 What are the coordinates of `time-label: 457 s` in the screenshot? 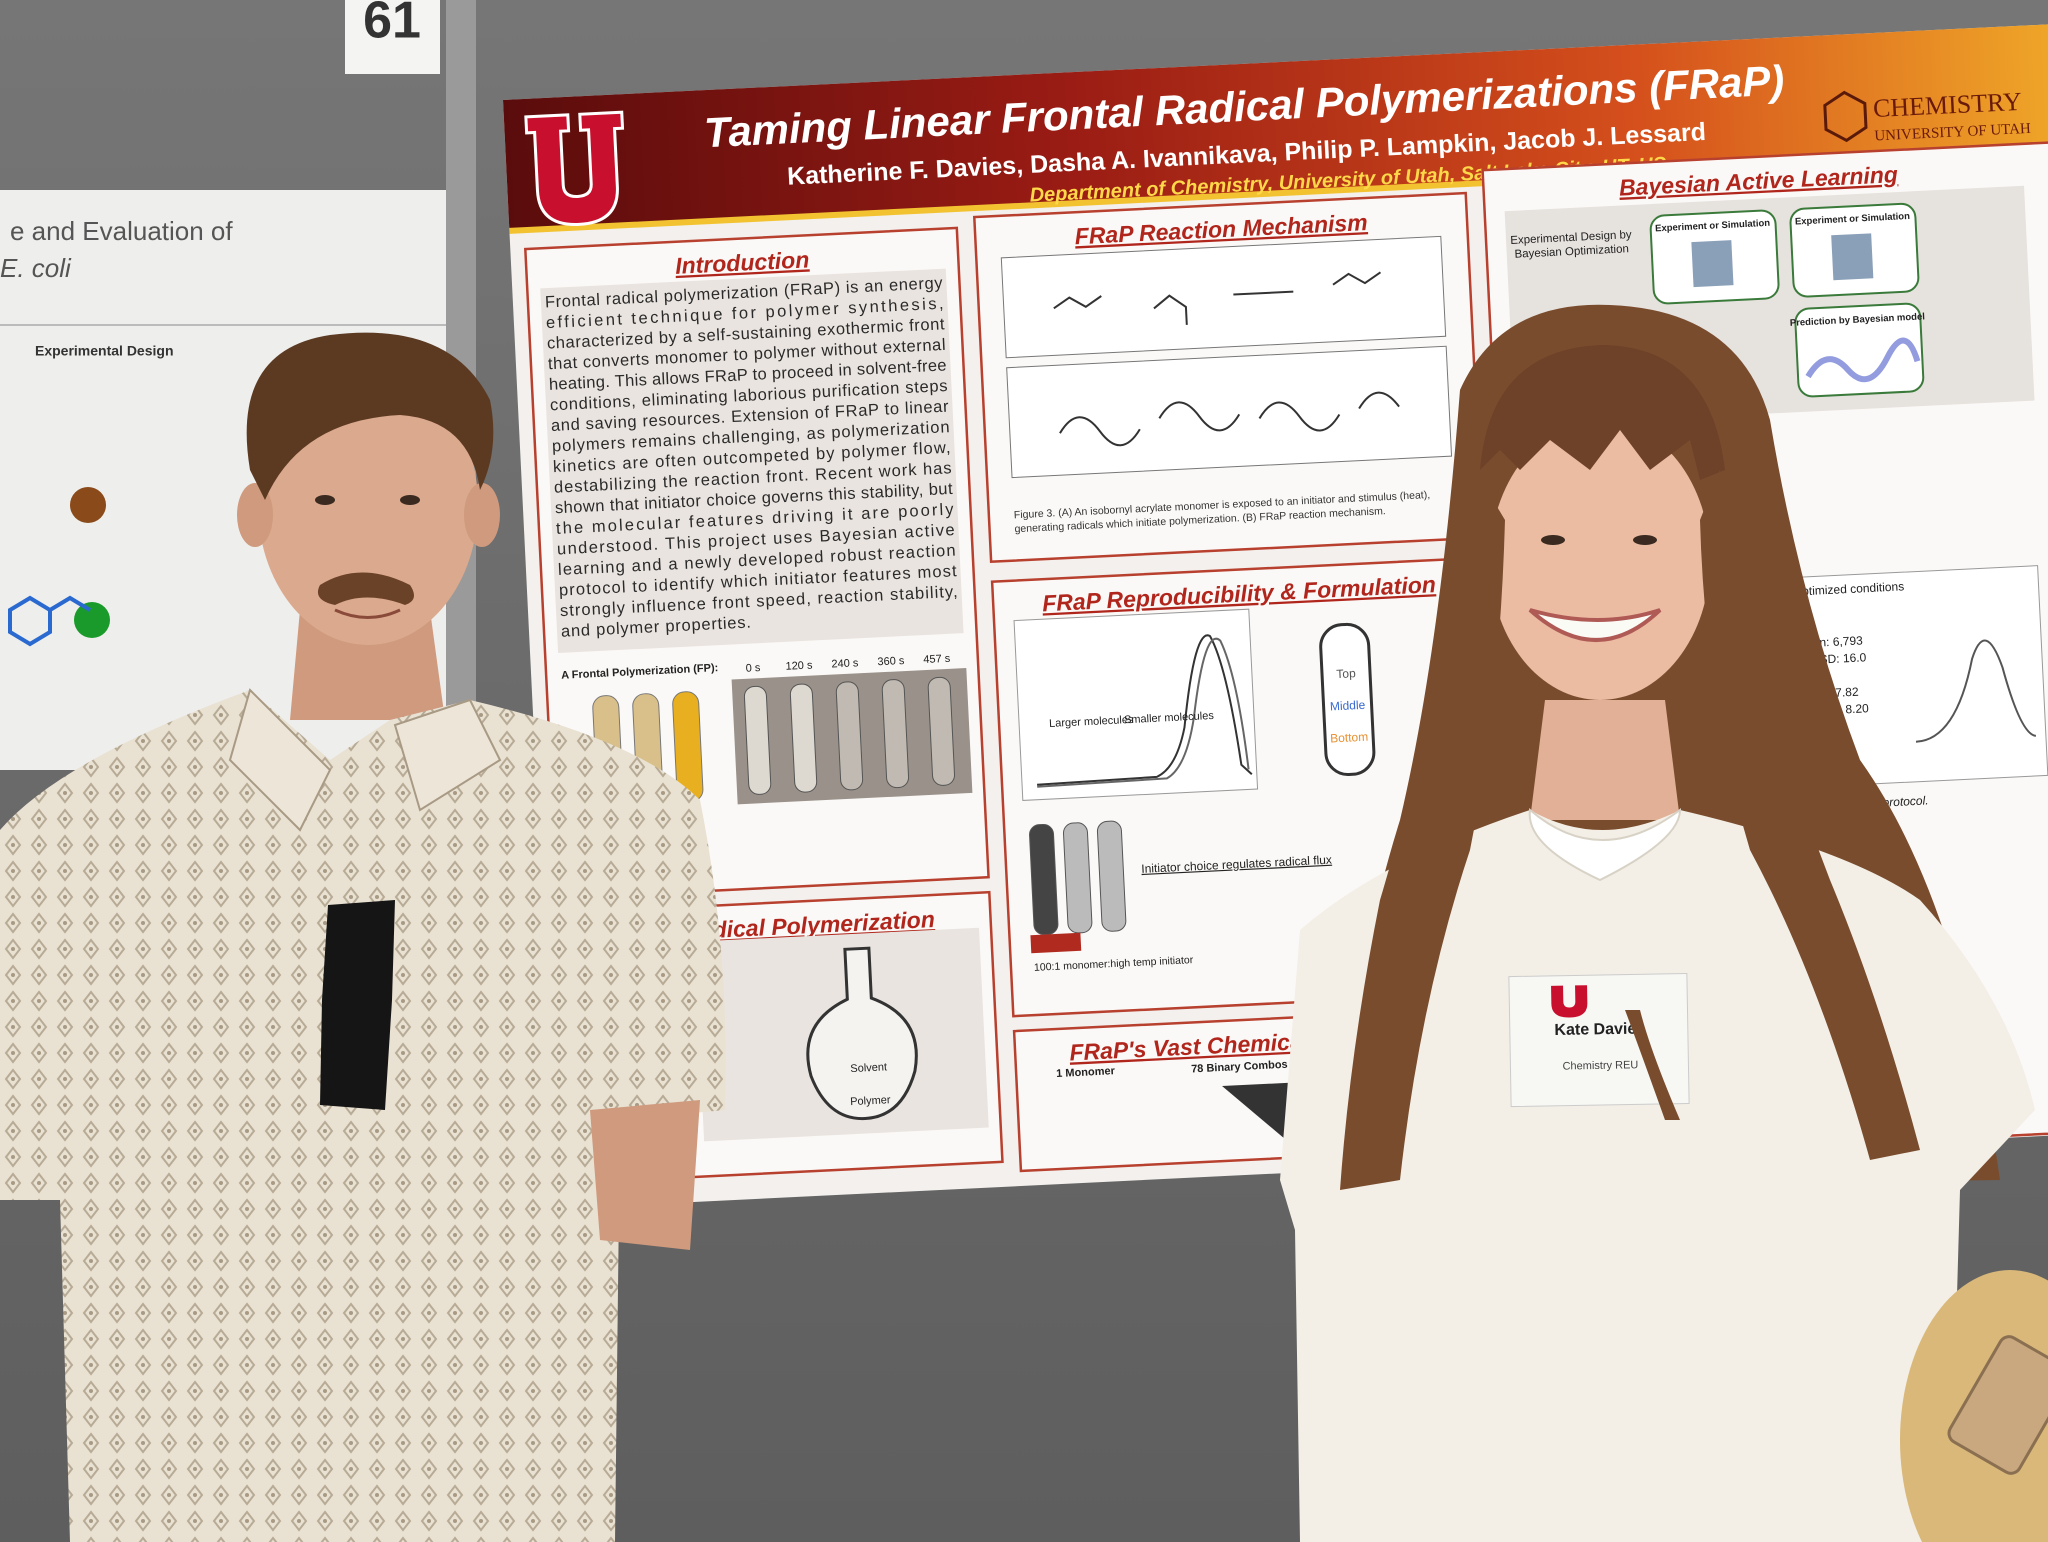 It's located at (937, 659).